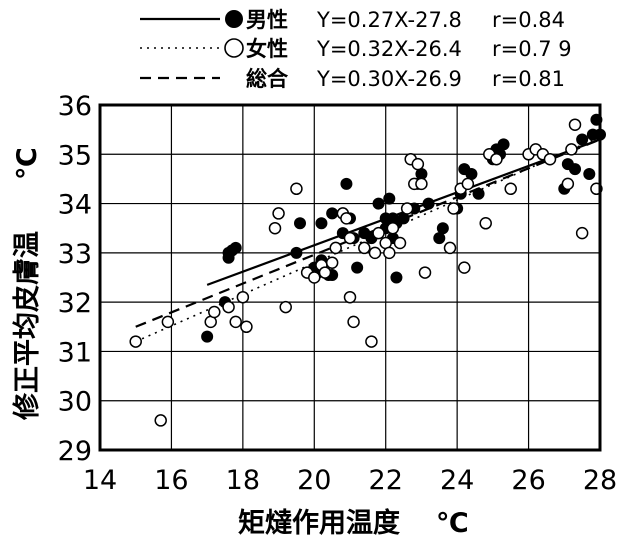 The height and width of the screenshot is (540, 633). I want to click on legend-female-marker, so click(234, 48).